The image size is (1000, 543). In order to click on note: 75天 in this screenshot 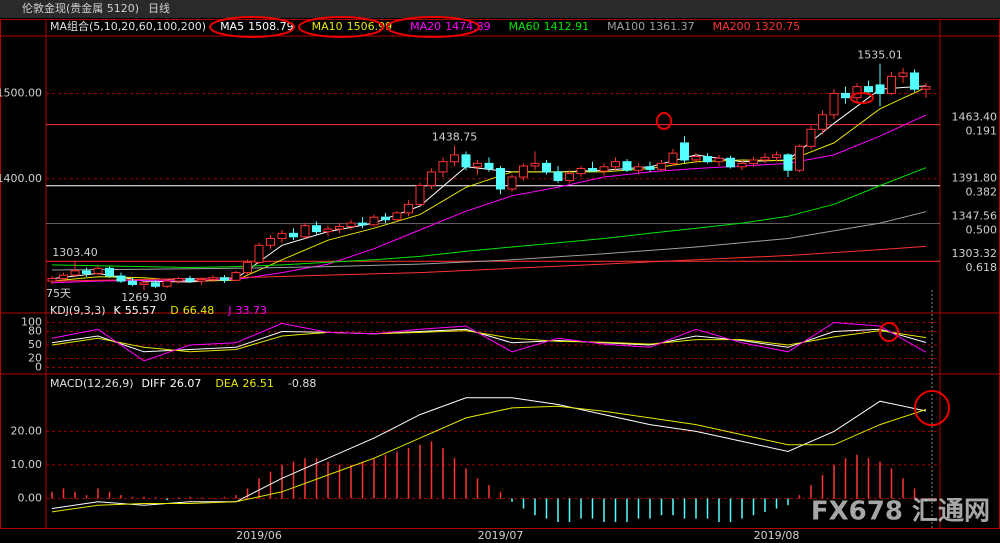, I will do `click(58, 293)`.